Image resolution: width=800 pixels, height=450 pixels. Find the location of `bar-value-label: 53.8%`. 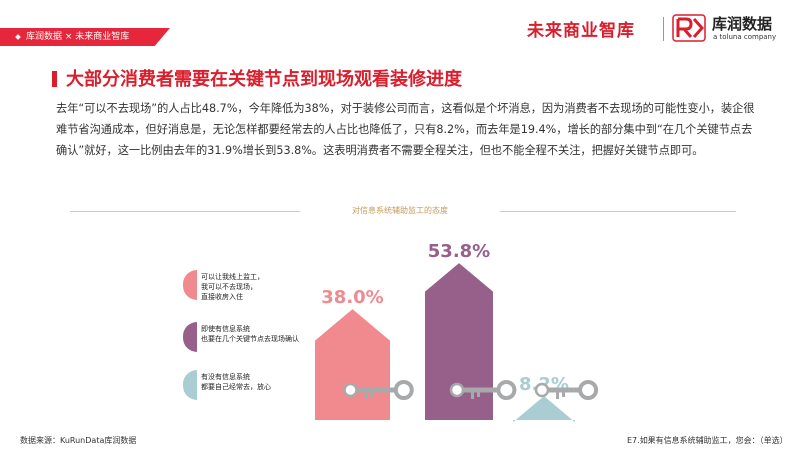

bar-value-label: 53.8% is located at coordinates (459, 251).